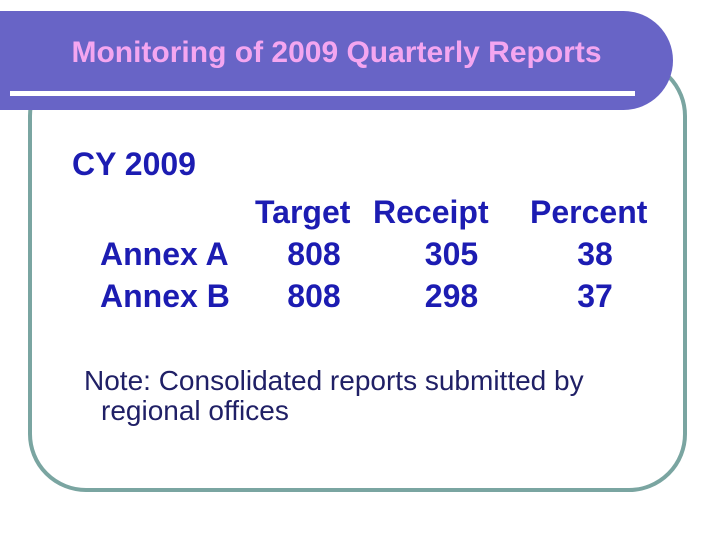  What do you see at coordinates (334, 380) in the screenshot?
I see `note-line-1: Note: Consolidated reports submitted by` at bounding box center [334, 380].